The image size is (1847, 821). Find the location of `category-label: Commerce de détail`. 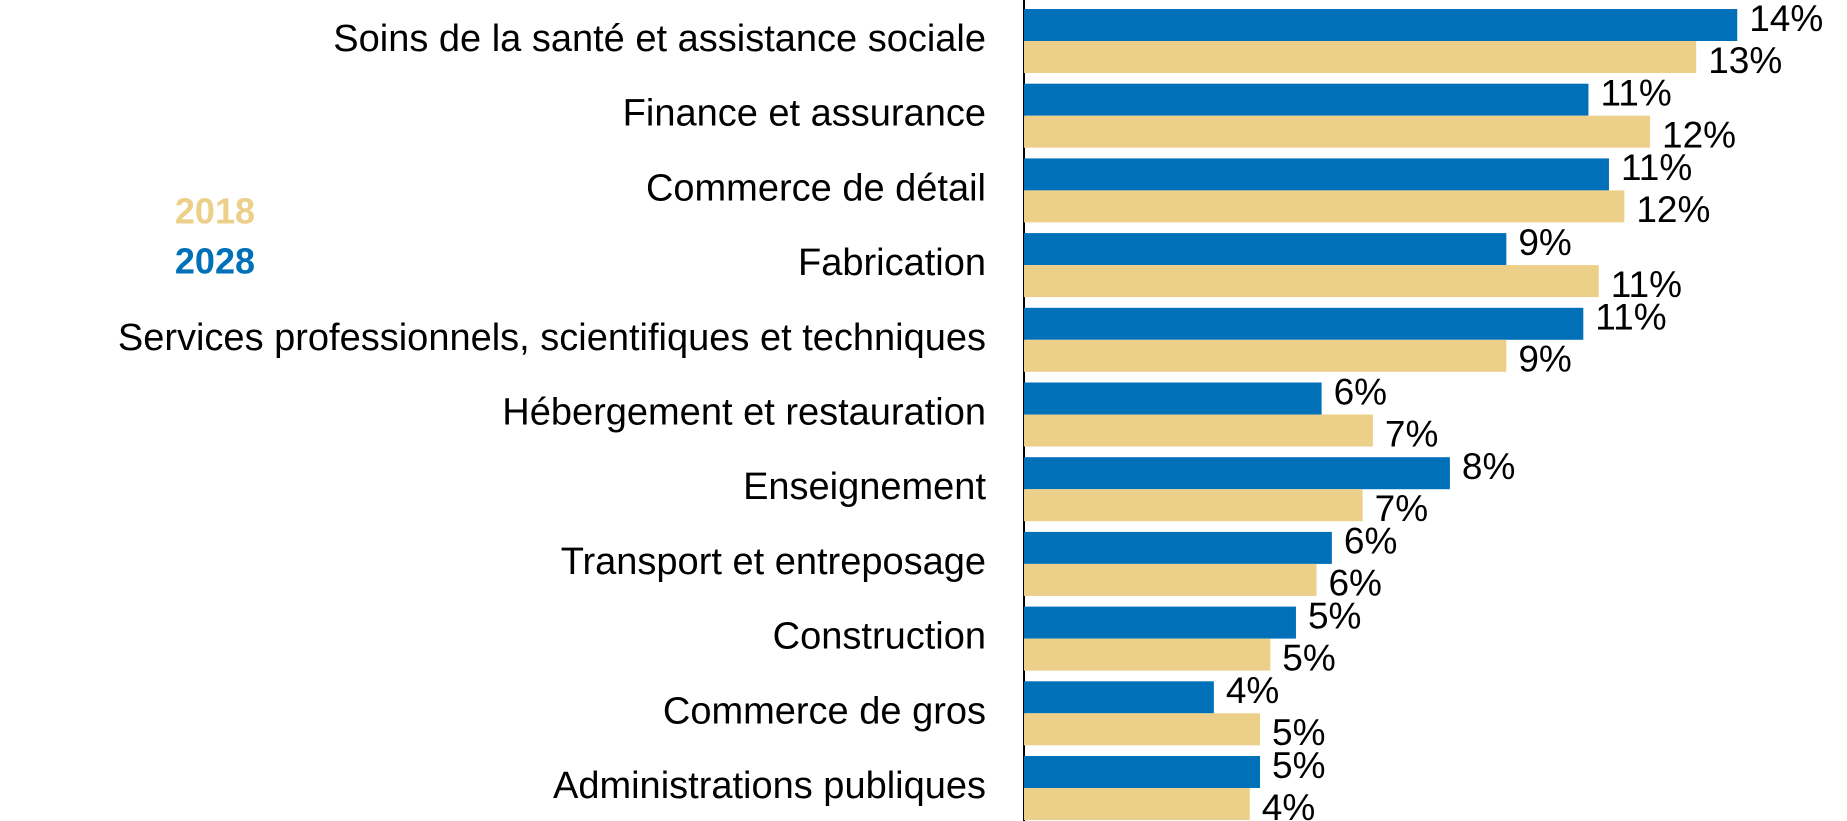

category-label: Commerce de détail is located at coordinates (816, 188).